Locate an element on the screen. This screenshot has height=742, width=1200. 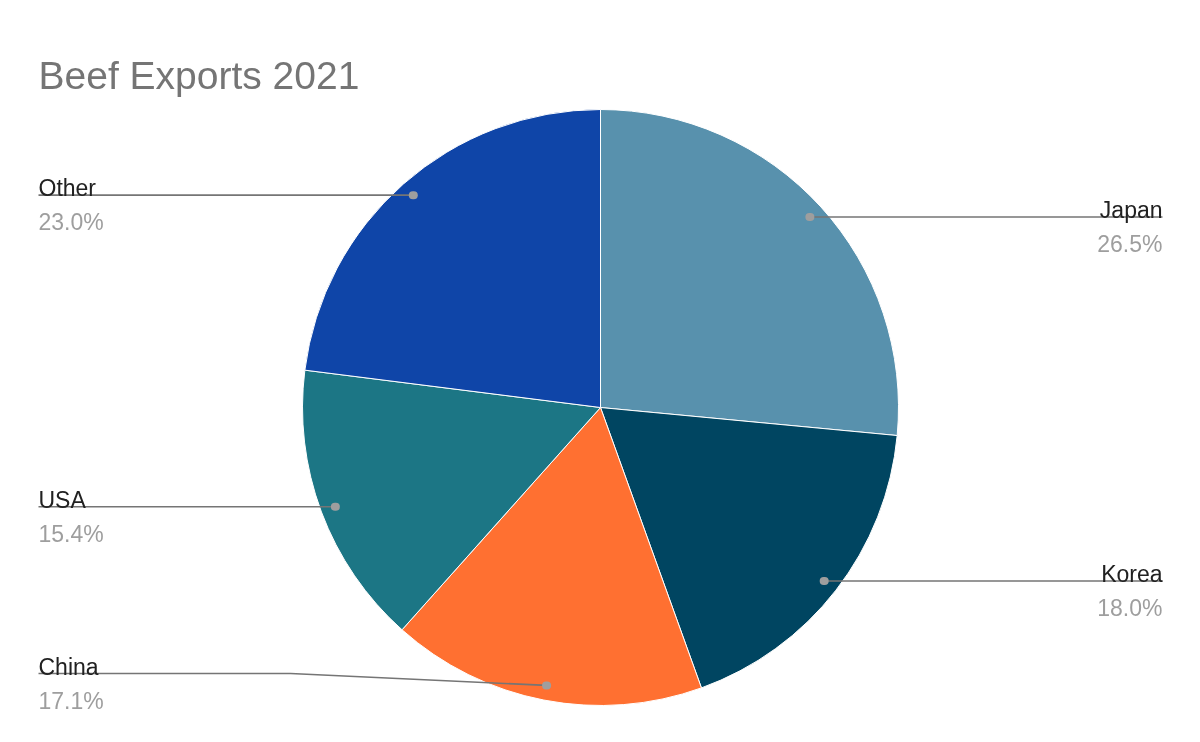
slice-label: Korea is located at coordinates (1132, 574).